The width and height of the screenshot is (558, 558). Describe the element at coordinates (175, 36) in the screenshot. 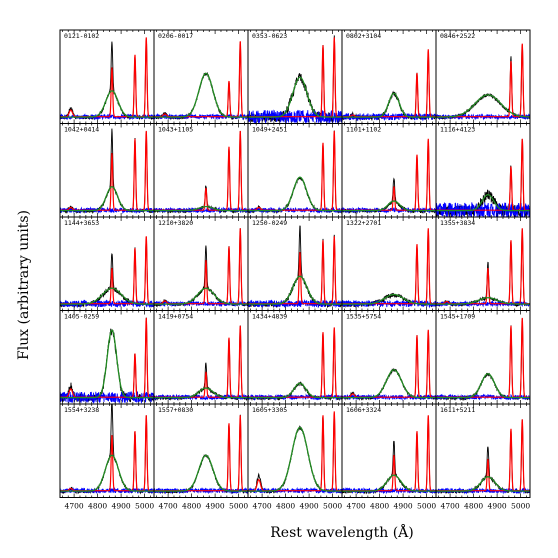

I see `panel-name-label: 0206-0017` at that location.